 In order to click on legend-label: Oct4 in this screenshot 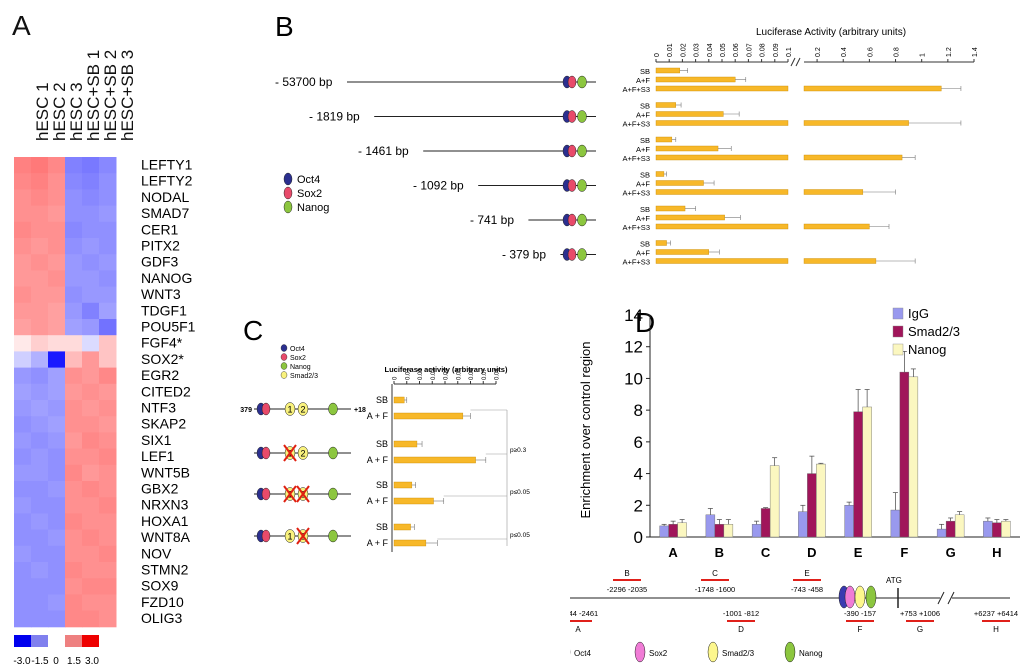, I will do `click(582, 653)`.